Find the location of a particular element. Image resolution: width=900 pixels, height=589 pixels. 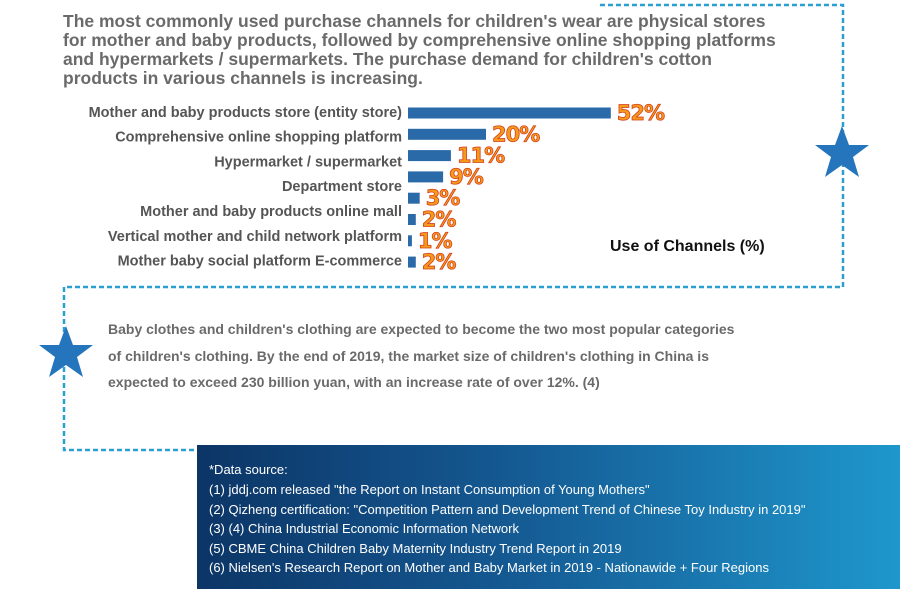

category-label: Mother baby social platform E-commerce is located at coordinates (260, 262).